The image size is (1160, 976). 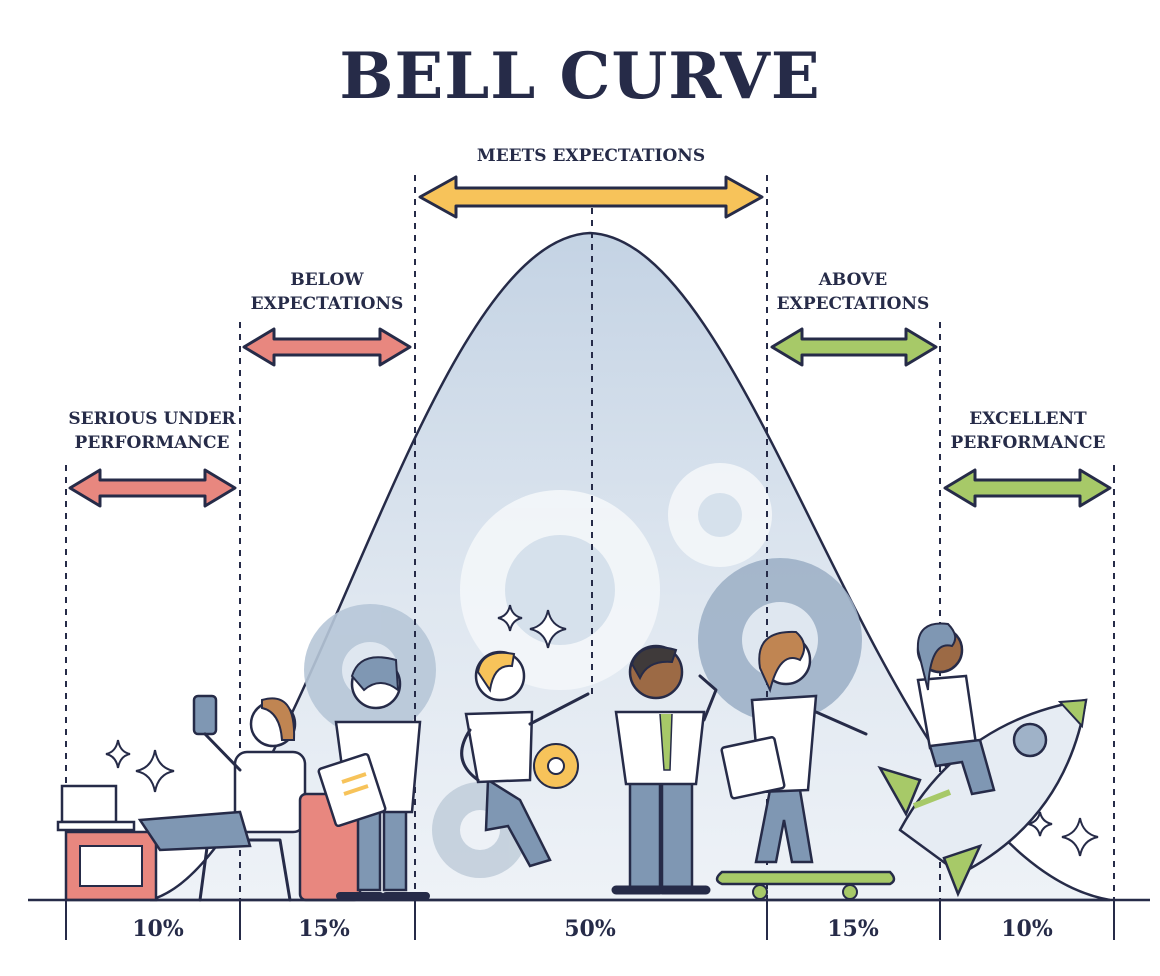 I want to click on excellent-performance-arrow, so click(x=1027, y=488).